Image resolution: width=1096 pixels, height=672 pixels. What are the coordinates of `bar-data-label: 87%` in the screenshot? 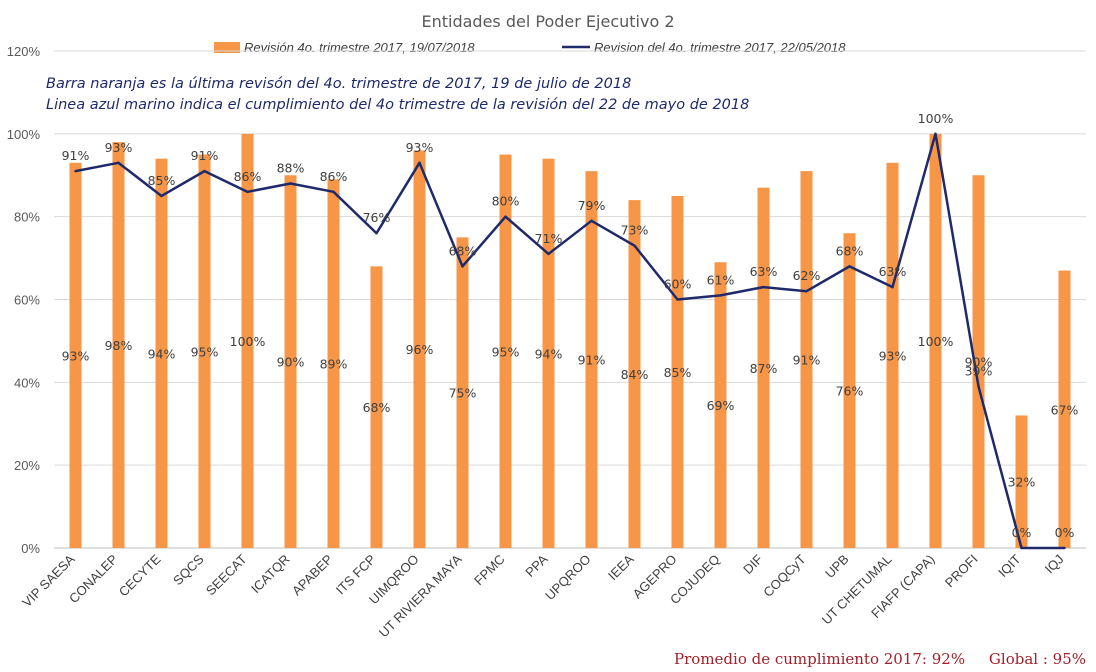 It's located at (764, 368).